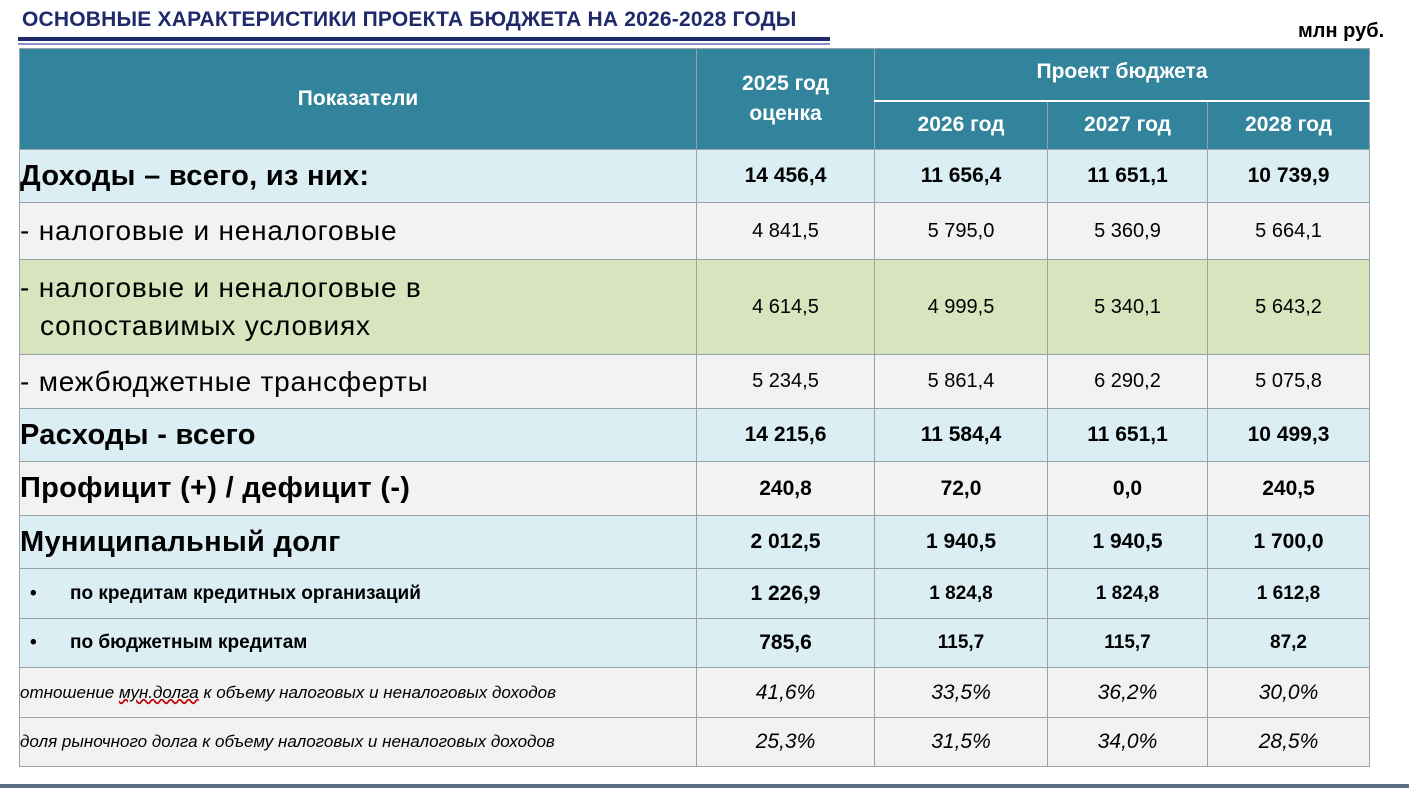 This screenshot has width=1409, height=791. Describe the element at coordinates (785, 692) in the screenshot. I see `cell-value: 41,6%` at that location.